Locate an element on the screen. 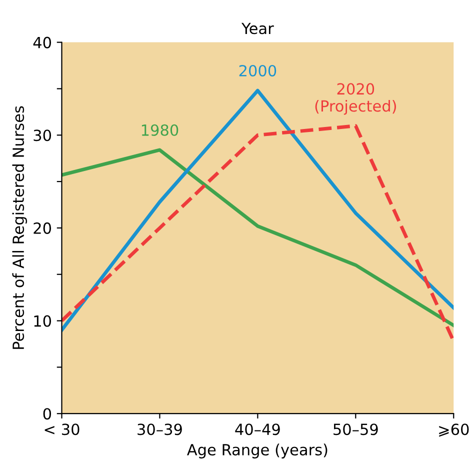  y-tick-label: 40 is located at coordinates (42, 42).